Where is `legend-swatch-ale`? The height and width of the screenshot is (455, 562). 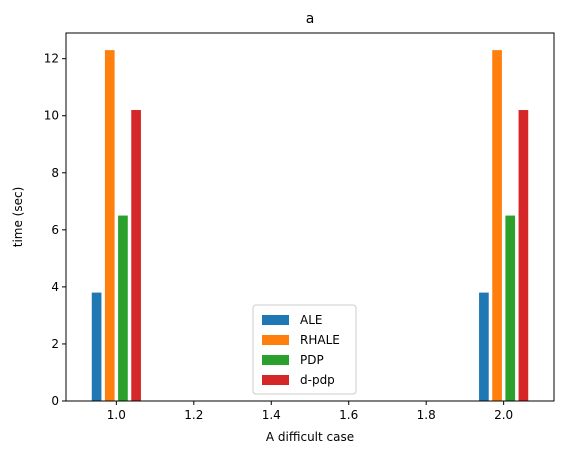 legend-swatch-ale is located at coordinates (275, 320).